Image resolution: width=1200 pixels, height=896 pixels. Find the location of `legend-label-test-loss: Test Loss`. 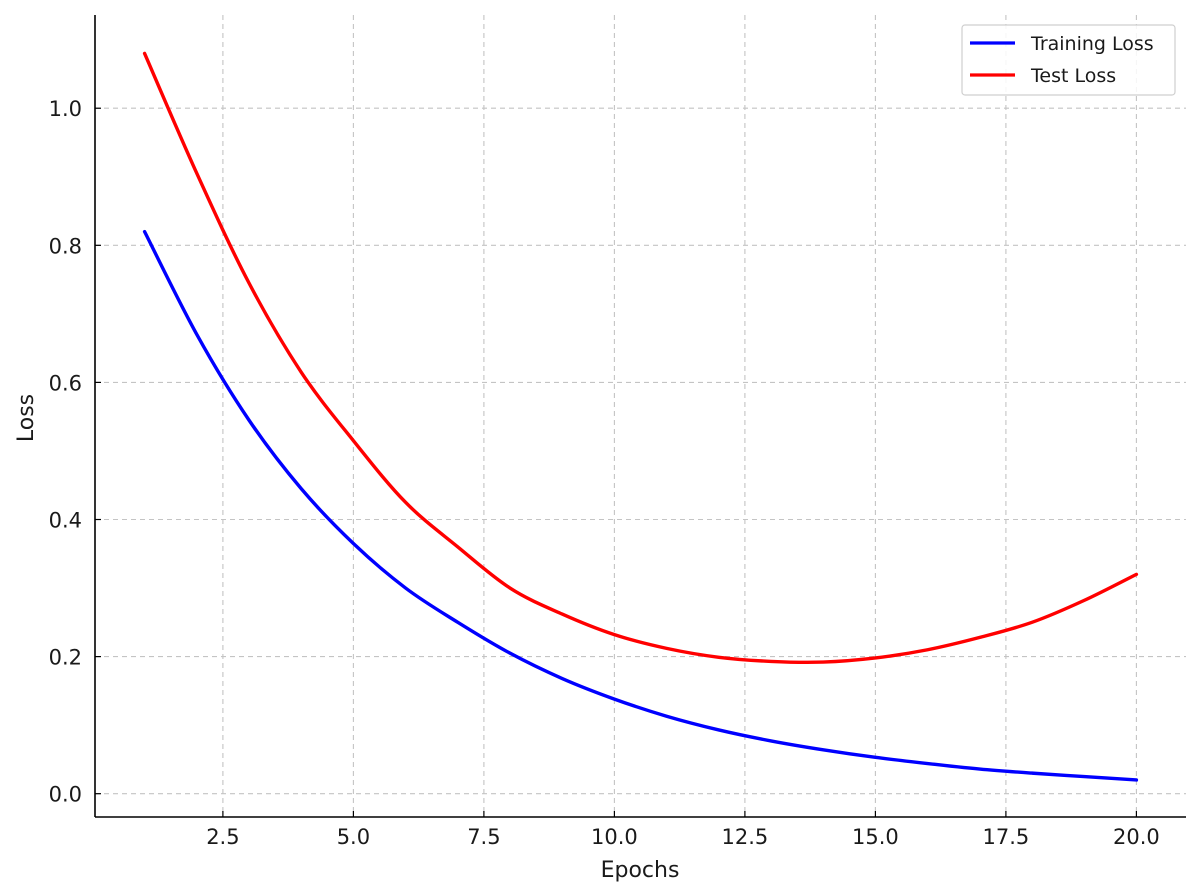

legend-label-test-loss: Test Loss is located at coordinates (1073, 76).